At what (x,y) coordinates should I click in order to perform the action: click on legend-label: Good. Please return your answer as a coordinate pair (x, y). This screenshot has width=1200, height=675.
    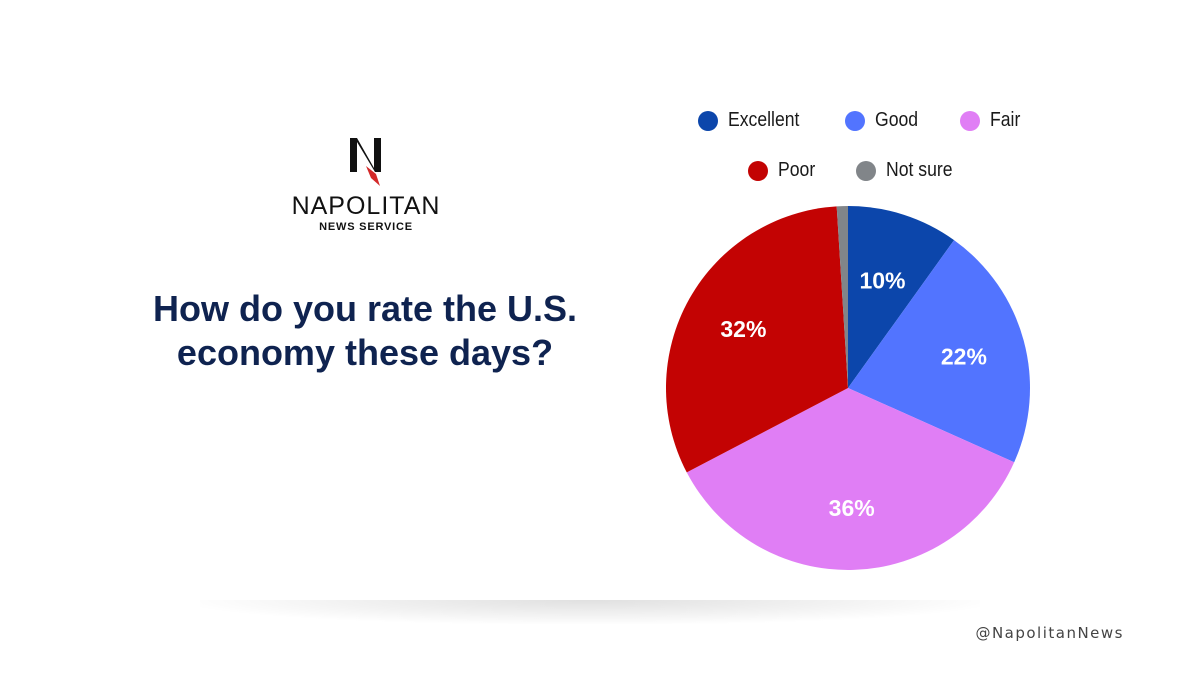
    Looking at the image, I should click on (897, 120).